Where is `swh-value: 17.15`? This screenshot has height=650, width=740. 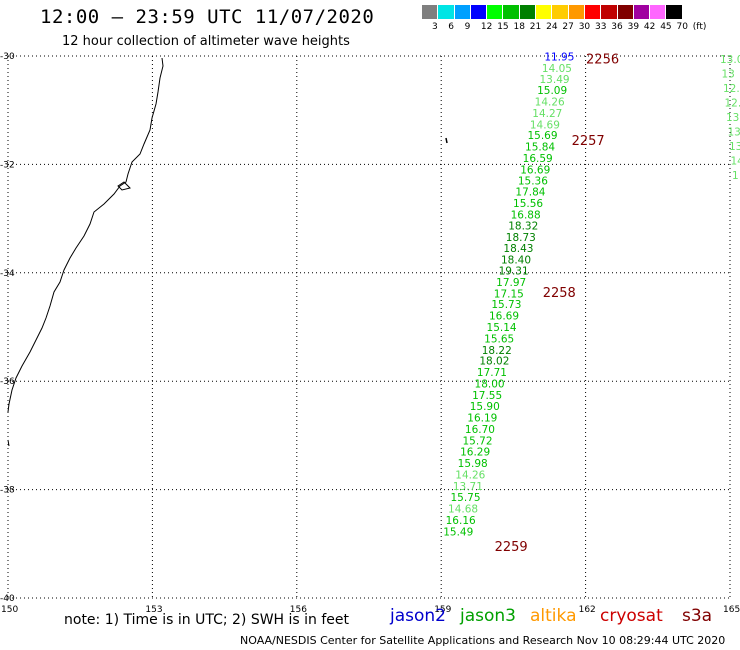
swh-value: 17.15 is located at coordinates (509, 294).